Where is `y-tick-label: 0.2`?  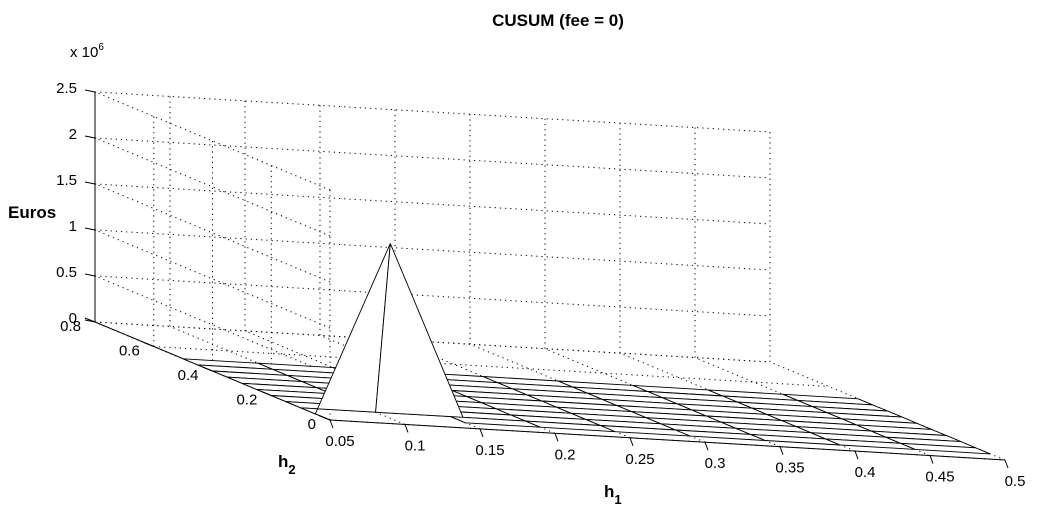
y-tick-label: 0.2 is located at coordinates (246, 400).